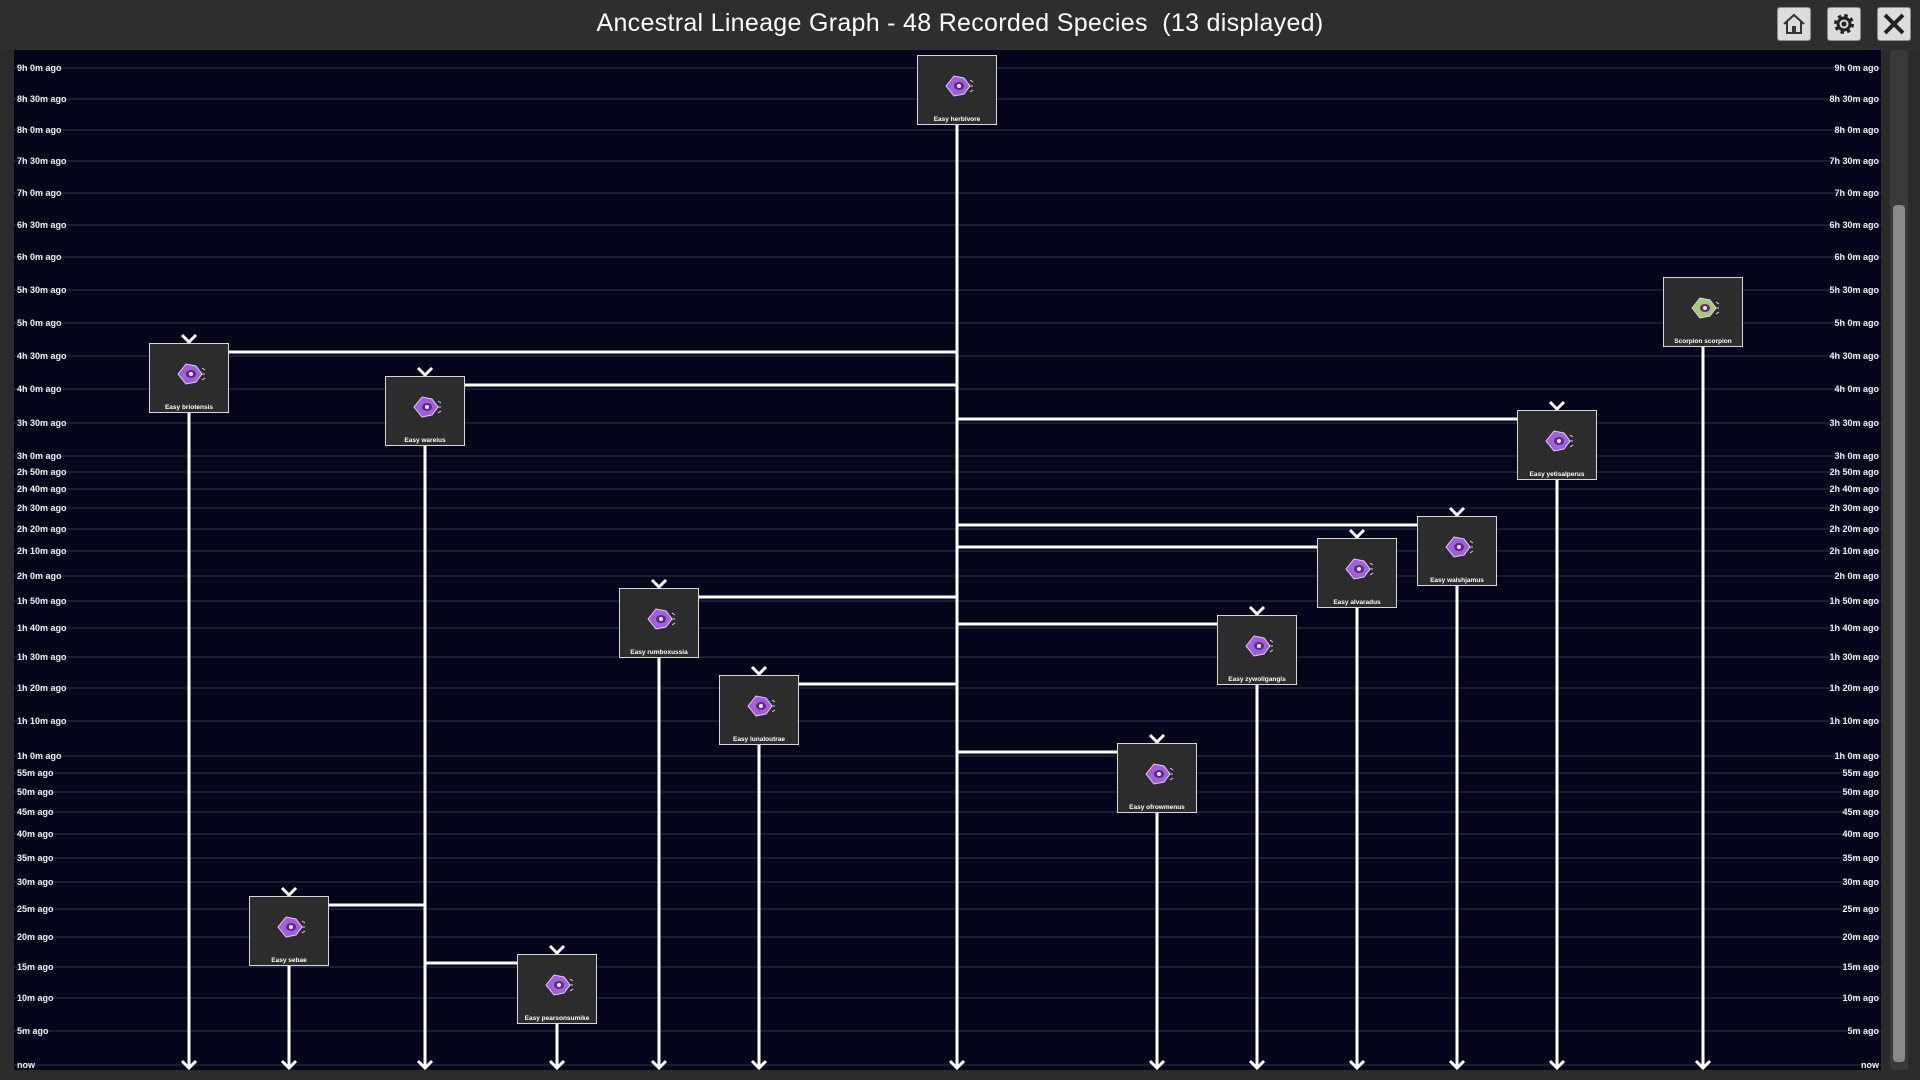 The width and height of the screenshot is (1920, 1080). I want to click on species-card: Easy herbivore, so click(957, 90).